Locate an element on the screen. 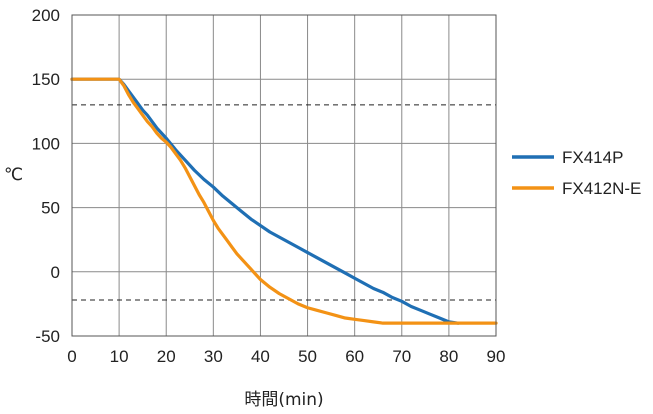 This screenshot has height=414, width=653. y-tick-label: 200 is located at coordinates (46, 15).